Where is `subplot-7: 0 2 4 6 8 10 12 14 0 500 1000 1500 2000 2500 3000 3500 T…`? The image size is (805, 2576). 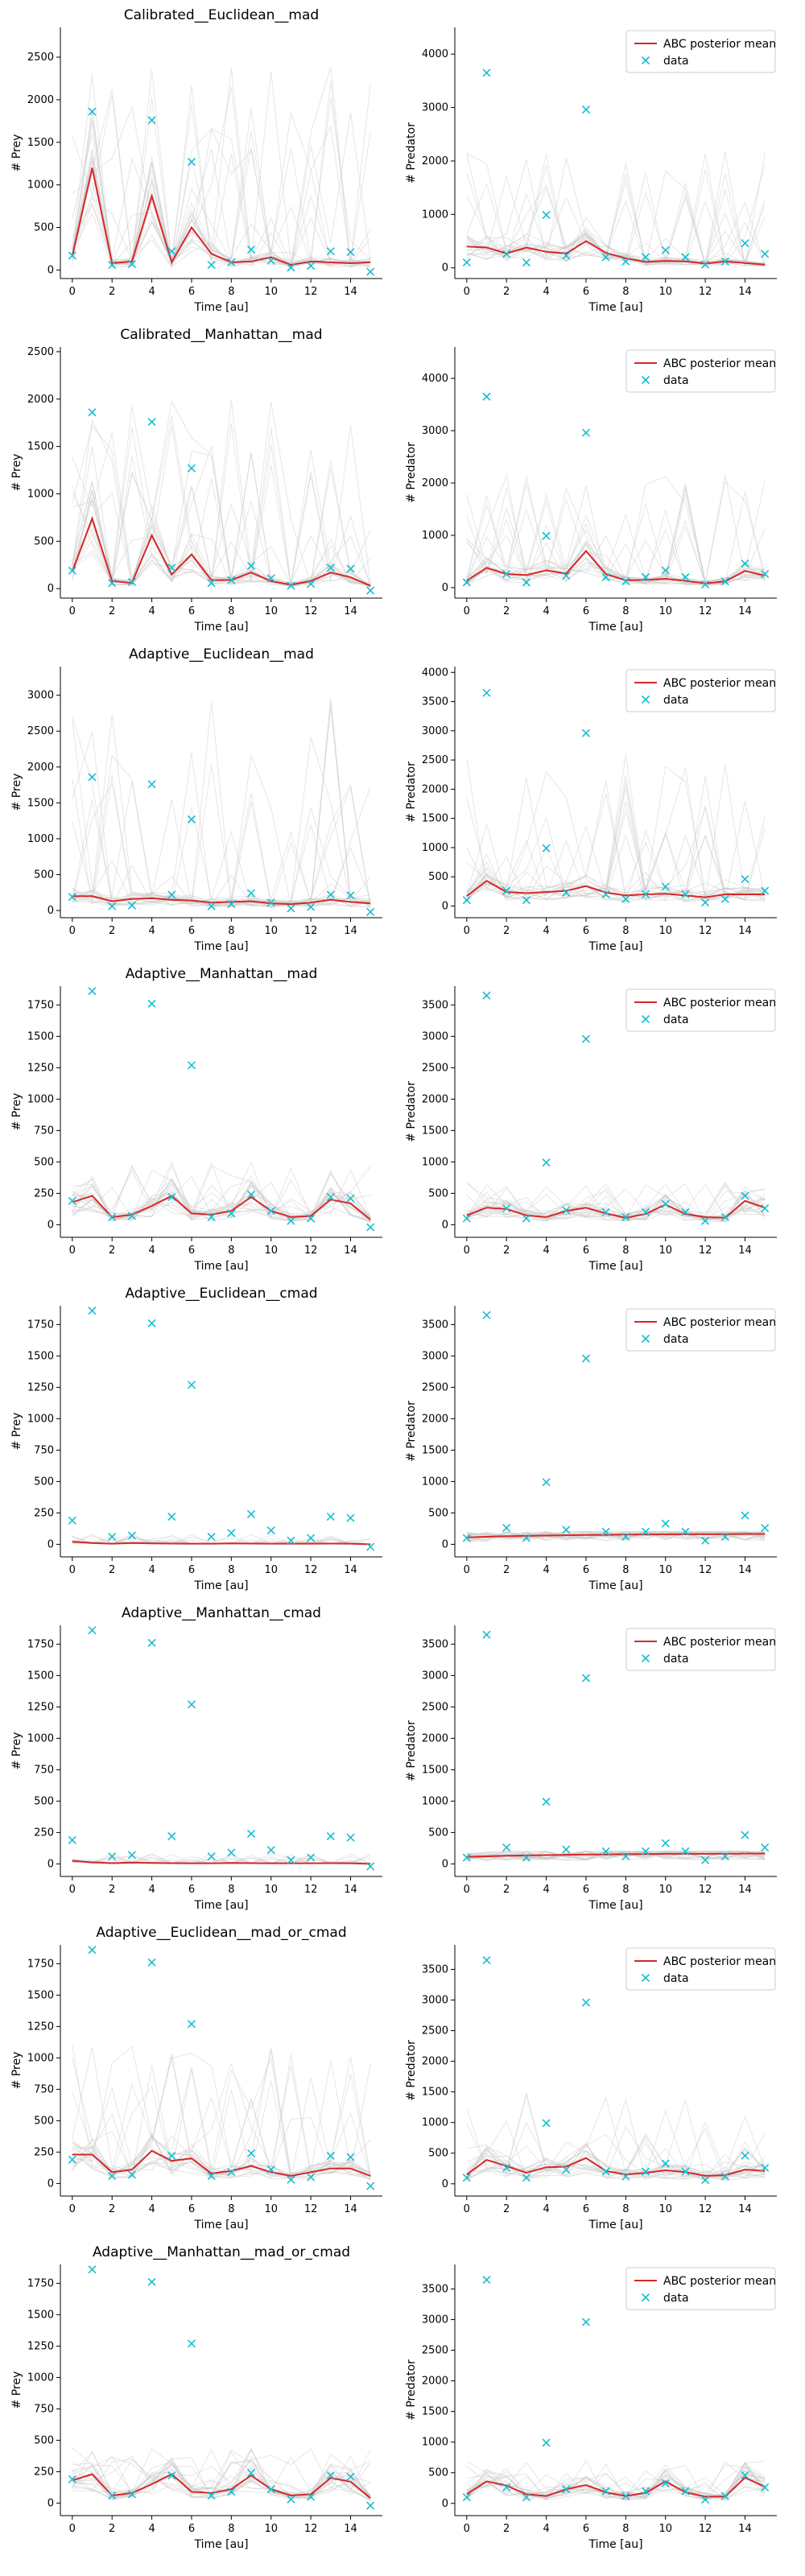
subplot-7: 0 2 4 6 8 10 12 14 0 500 1000 1500 2000 2500 3000 3500 T… is located at coordinates (591, 1129).